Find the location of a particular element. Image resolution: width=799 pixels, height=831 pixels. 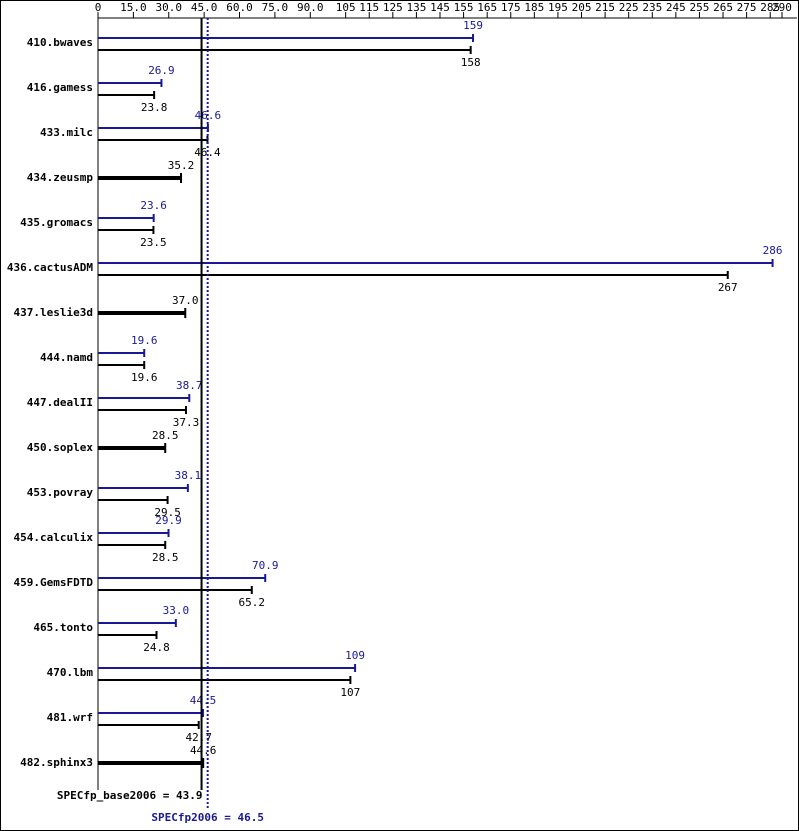

value-label: 42.7 is located at coordinates (198, 737).